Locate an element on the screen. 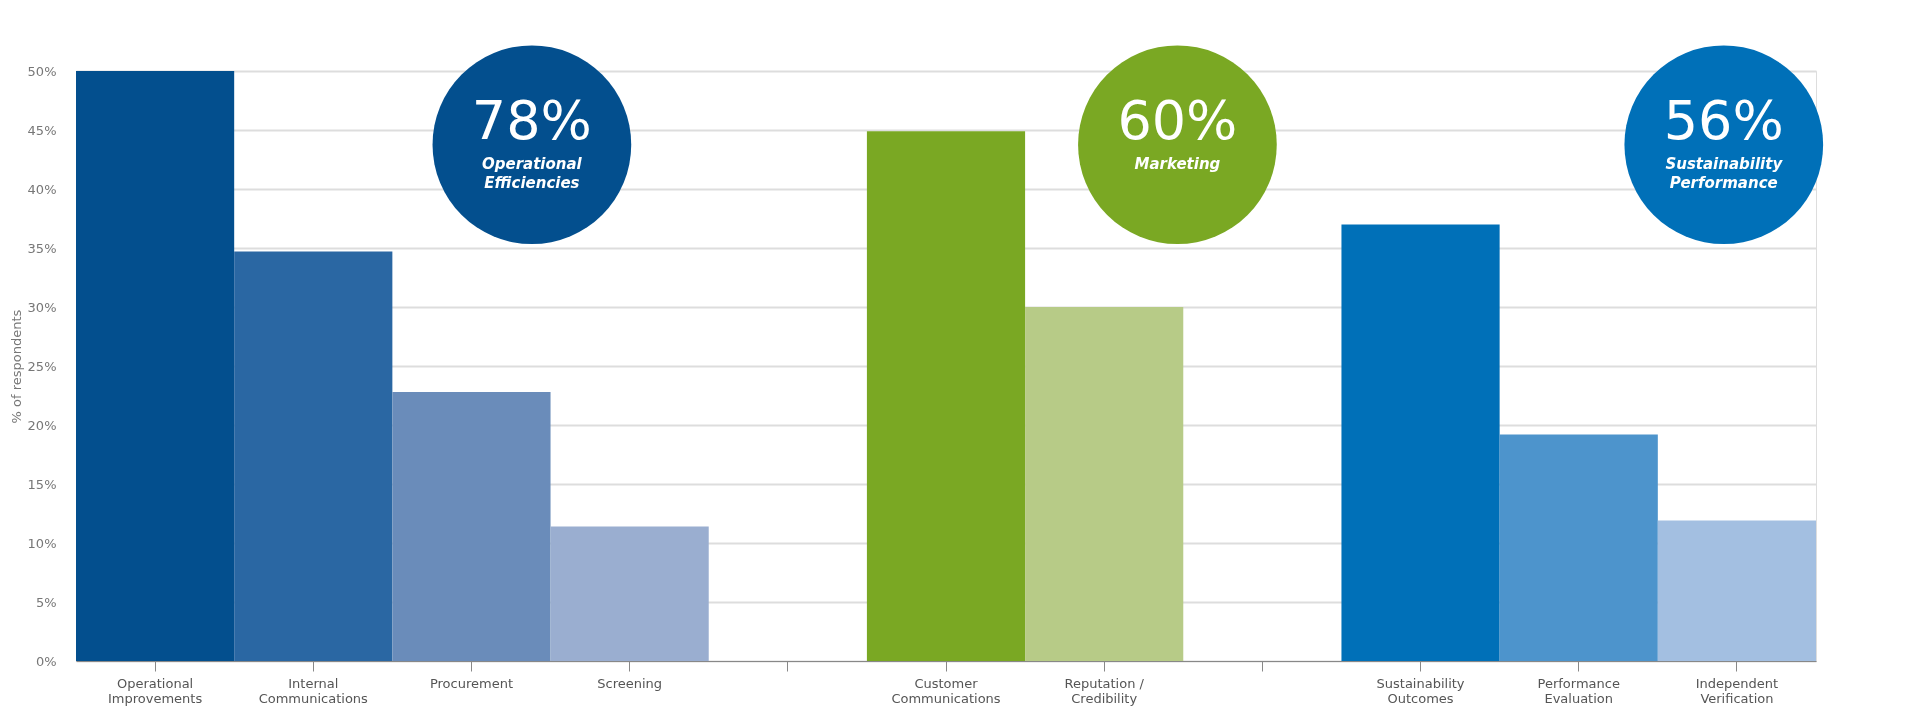 This screenshot has height=728, width=1908. x-tick-label: Reputation / Credibility is located at coordinates (1104, 690).